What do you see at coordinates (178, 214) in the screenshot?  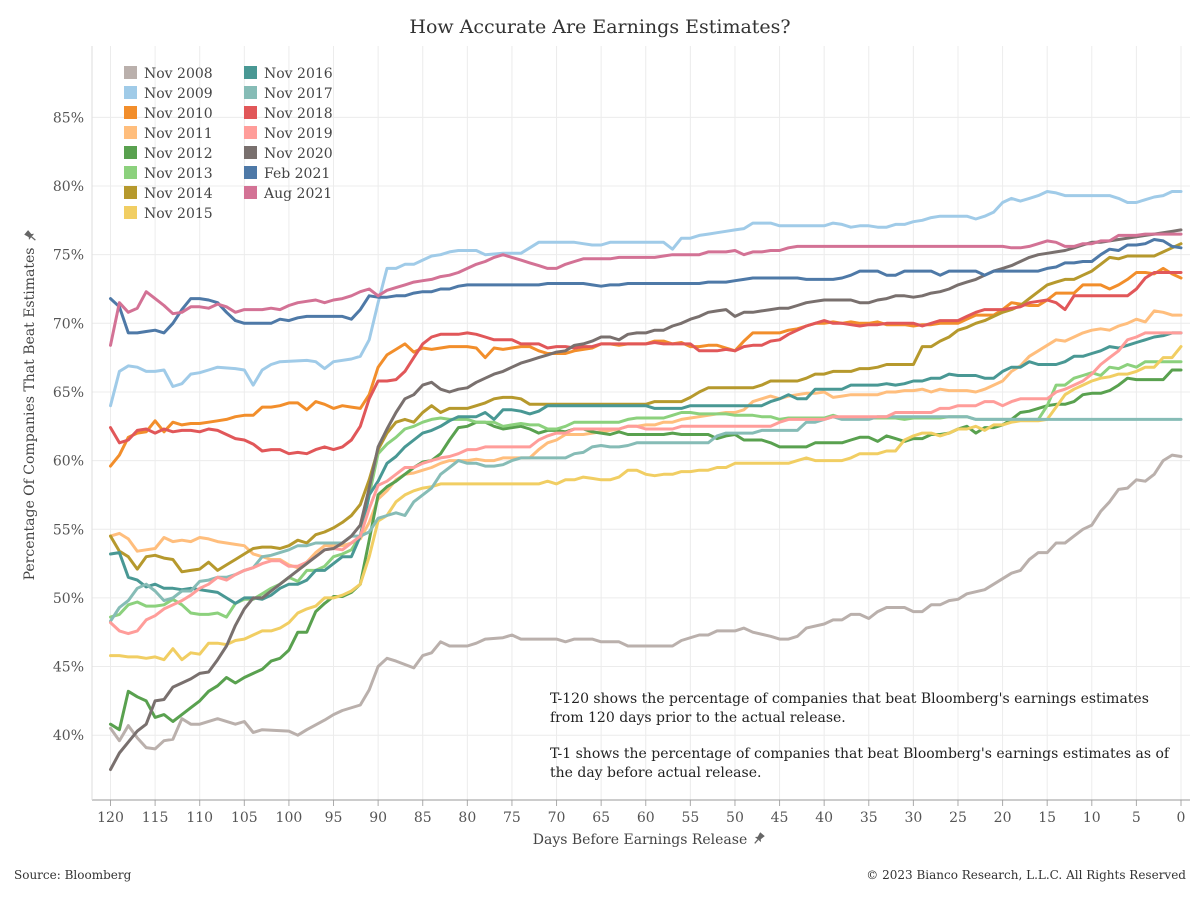 I see `legend-label: Nov 2015` at bounding box center [178, 214].